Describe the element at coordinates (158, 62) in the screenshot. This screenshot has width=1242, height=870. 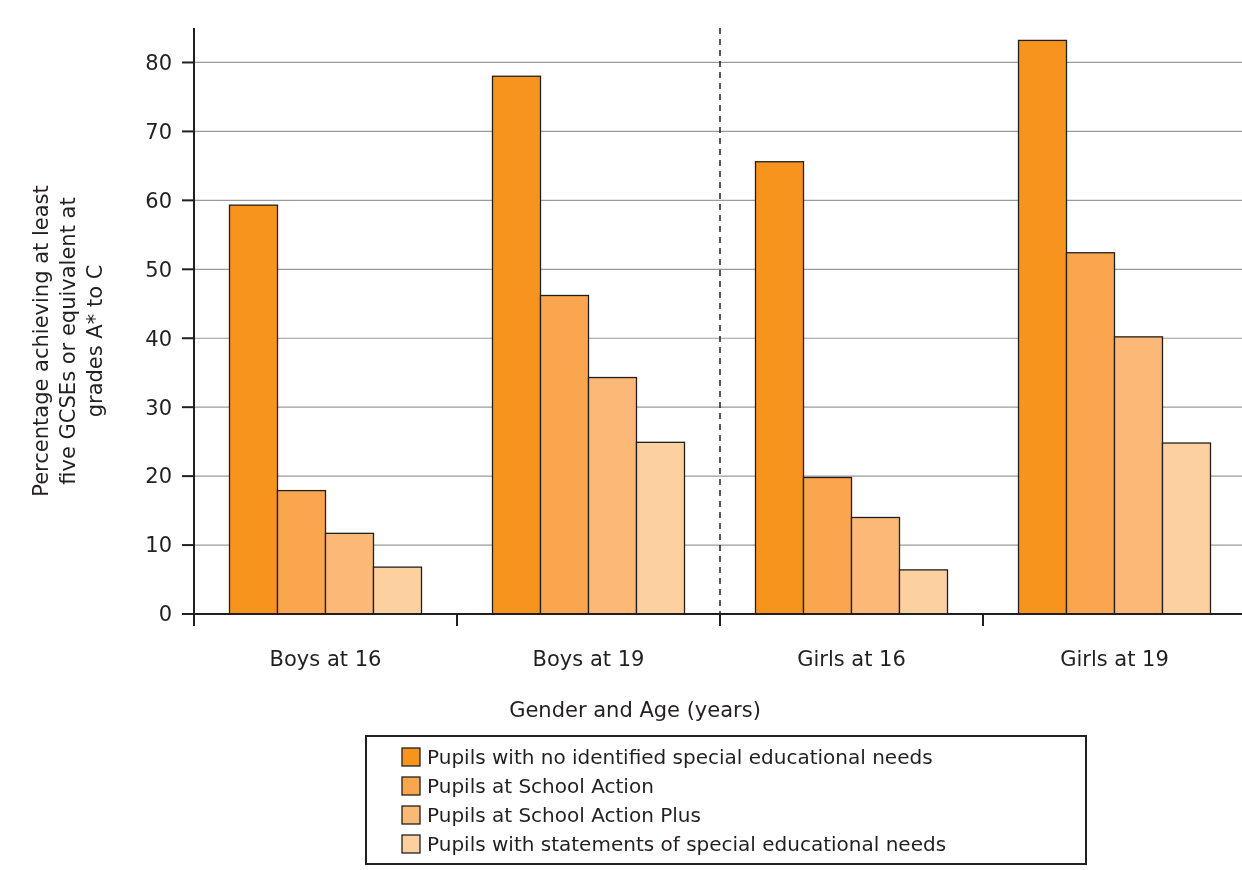
I see `y-tick-label: 80` at that location.